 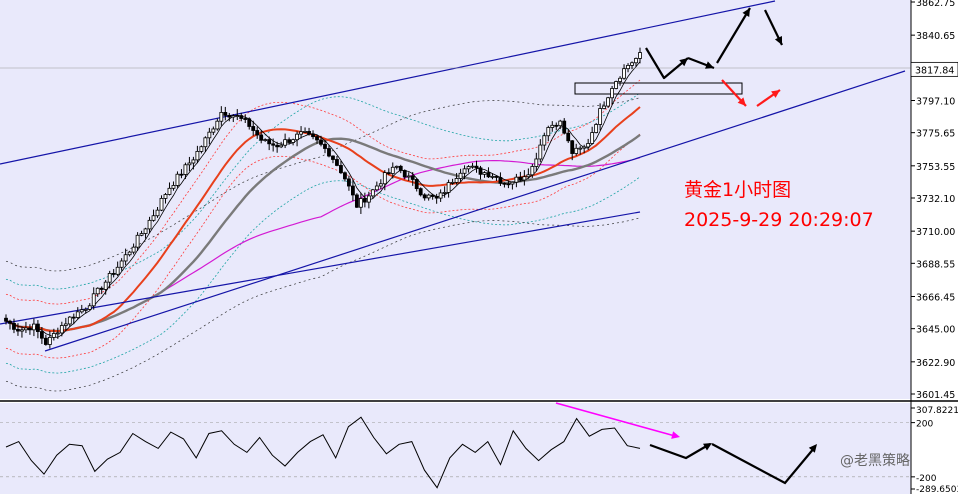 What do you see at coordinates (675, 435) in the screenshot?
I see `divergence-arrowhead` at bounding box center [675, 435].